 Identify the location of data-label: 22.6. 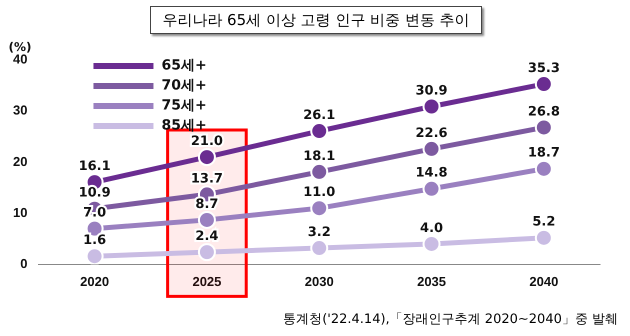
(432, 133).